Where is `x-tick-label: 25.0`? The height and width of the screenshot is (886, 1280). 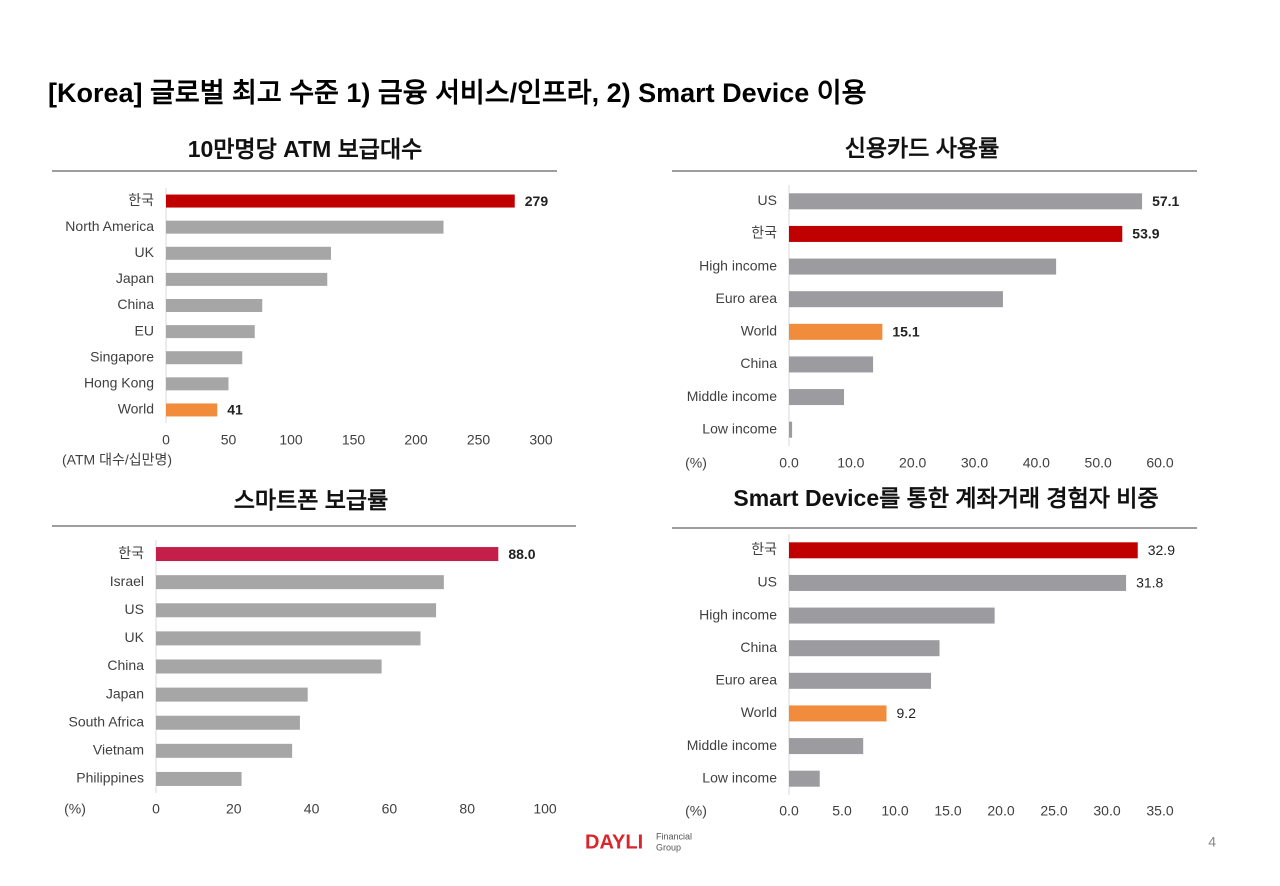
x-tick-label: 25.0 is located at coordinates (1053, 811).